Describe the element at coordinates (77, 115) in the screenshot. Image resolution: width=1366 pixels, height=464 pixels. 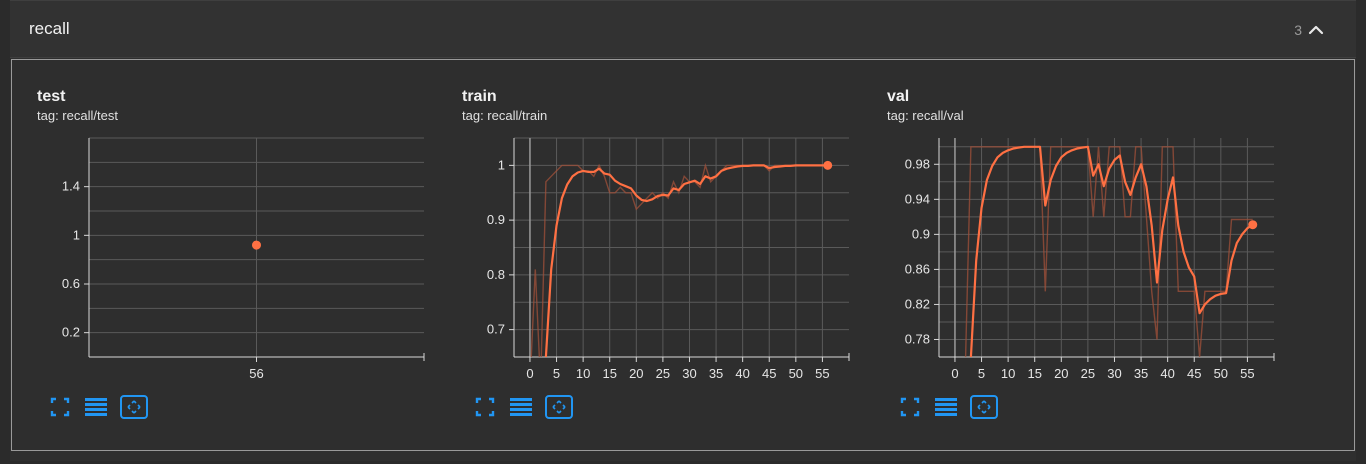
I see `card-tag: tag: recall/test` at that location.